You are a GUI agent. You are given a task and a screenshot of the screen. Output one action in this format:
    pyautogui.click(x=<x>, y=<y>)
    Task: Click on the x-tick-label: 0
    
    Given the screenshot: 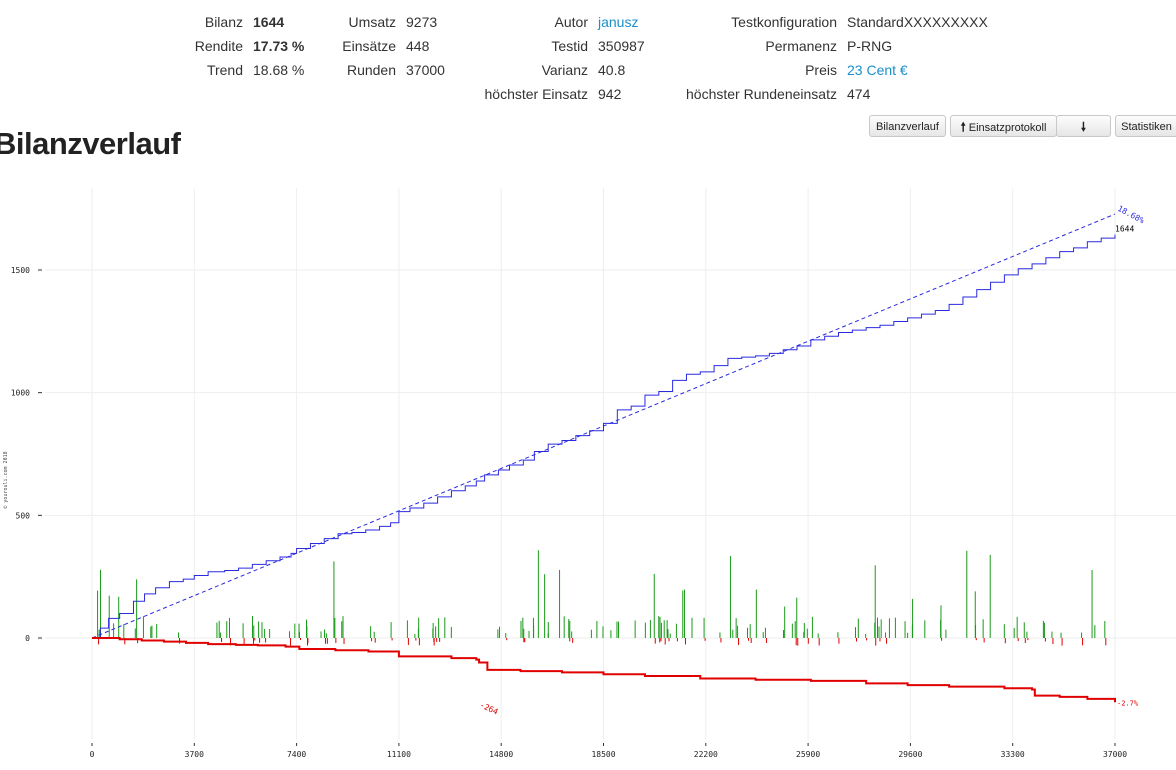 What is the action you would take?
    pyautogui.click(x=92, y=754)
    